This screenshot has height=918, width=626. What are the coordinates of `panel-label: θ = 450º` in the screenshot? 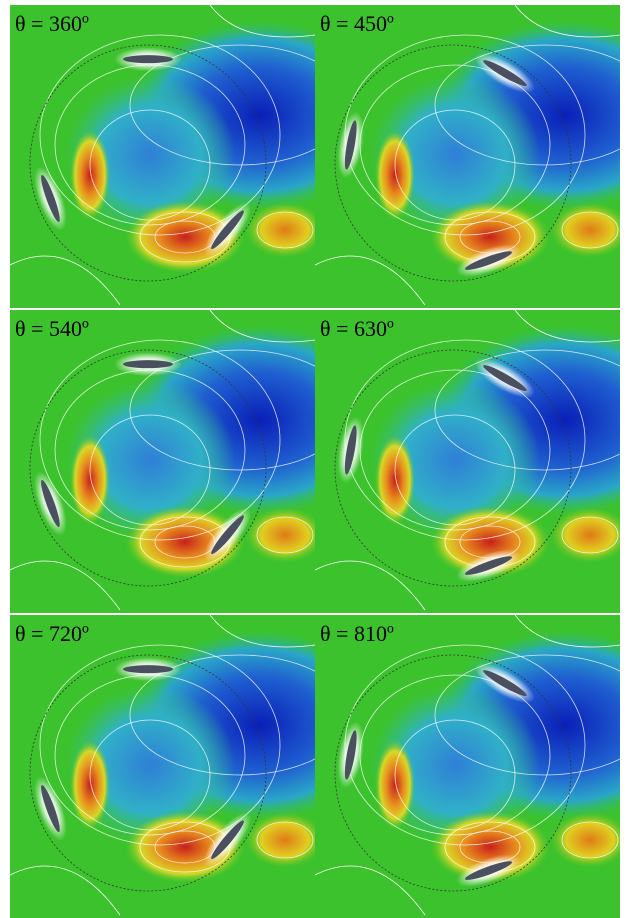 It's located at (357, 23).